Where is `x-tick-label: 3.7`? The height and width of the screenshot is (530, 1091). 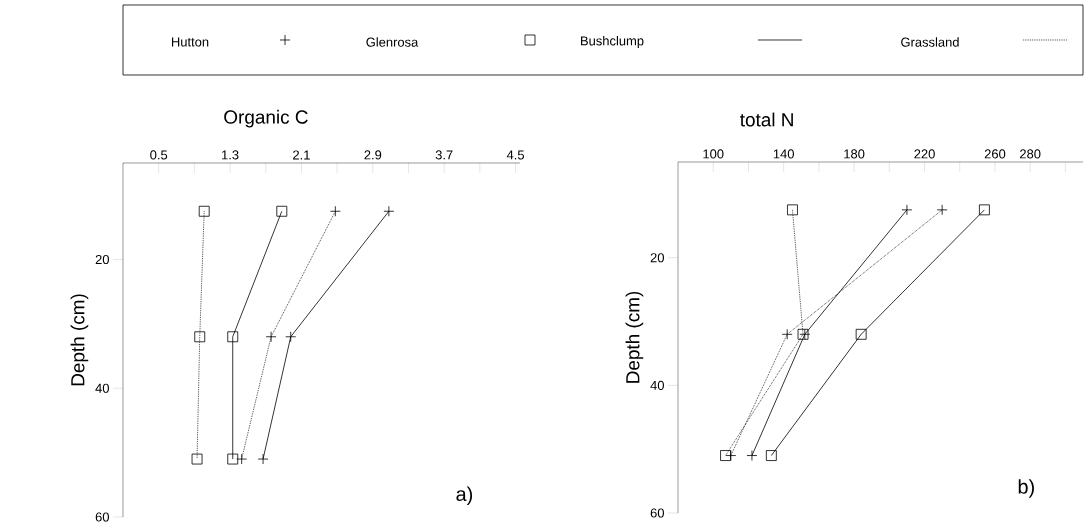
x-tick-label: 3.7 is located at coordinates (444, 155).